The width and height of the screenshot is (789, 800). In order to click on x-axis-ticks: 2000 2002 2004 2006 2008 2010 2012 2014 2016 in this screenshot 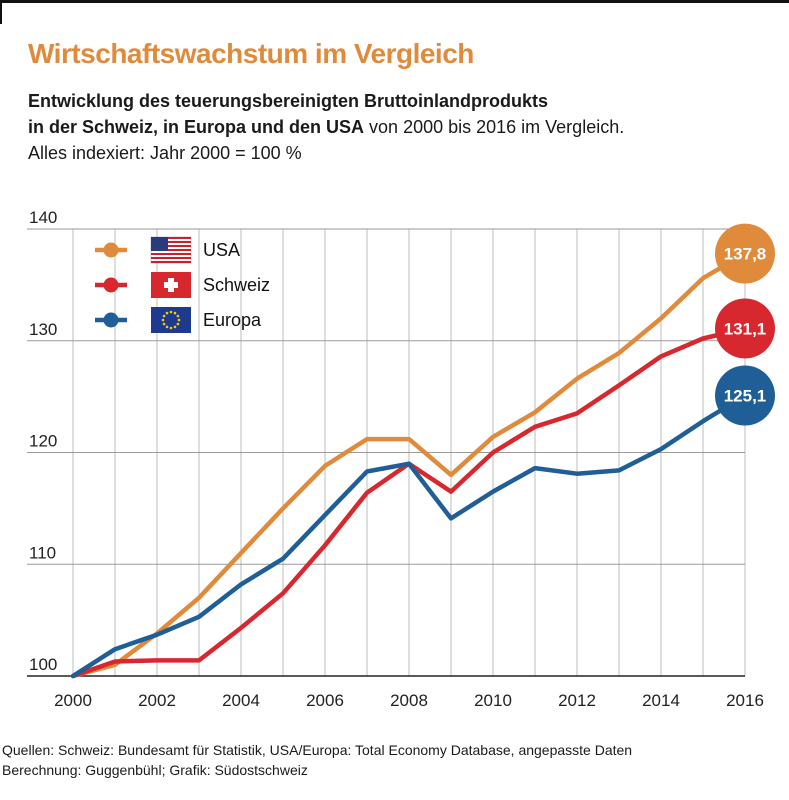, I will do `click(409, 700)`.